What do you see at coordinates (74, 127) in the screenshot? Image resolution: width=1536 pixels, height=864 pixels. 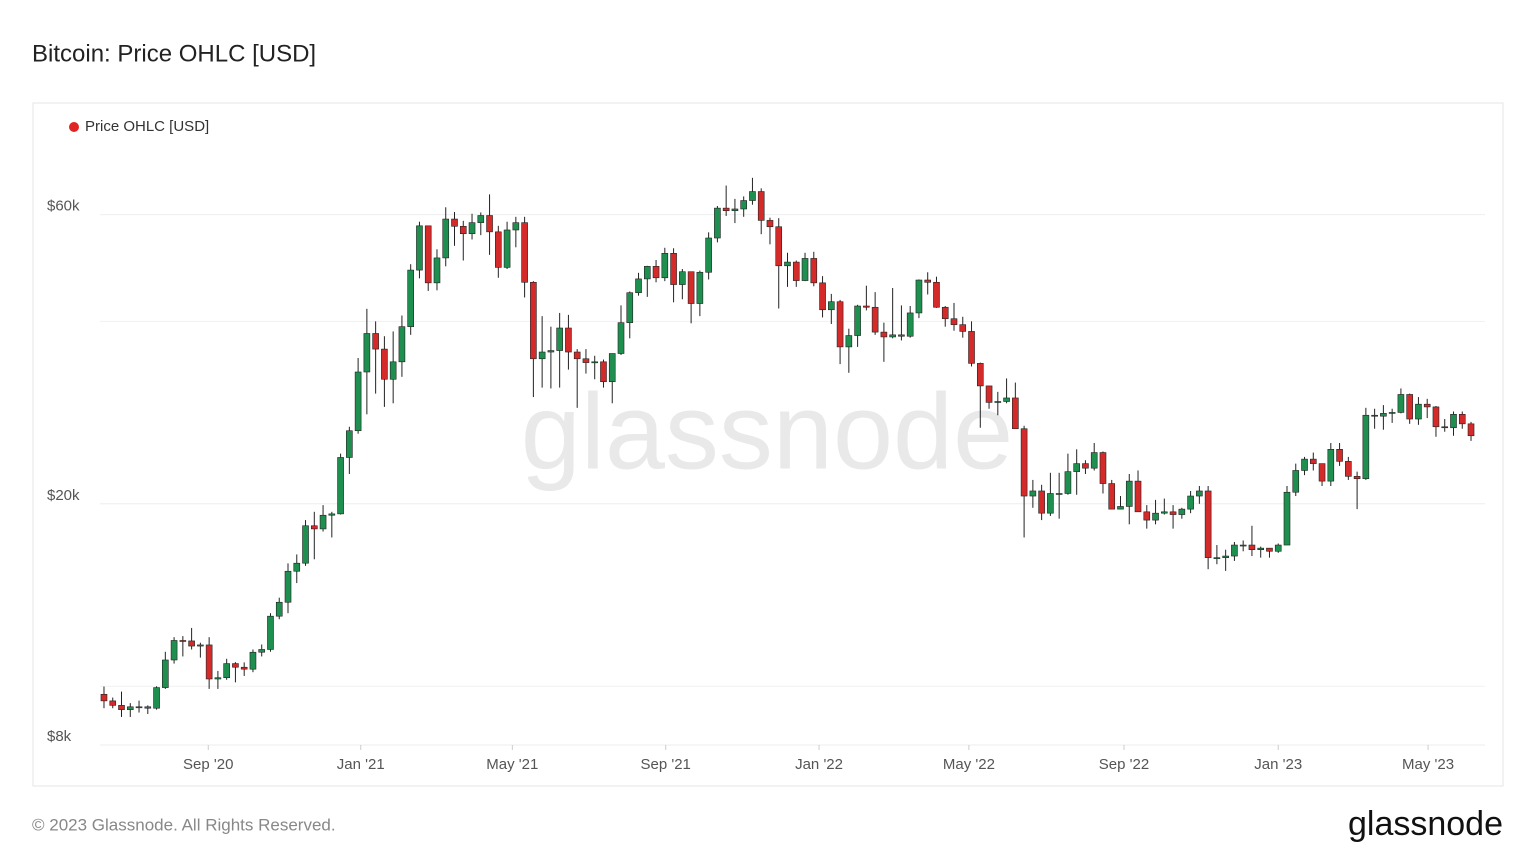 I see `legend-marker` at bounding box center [74, 127].